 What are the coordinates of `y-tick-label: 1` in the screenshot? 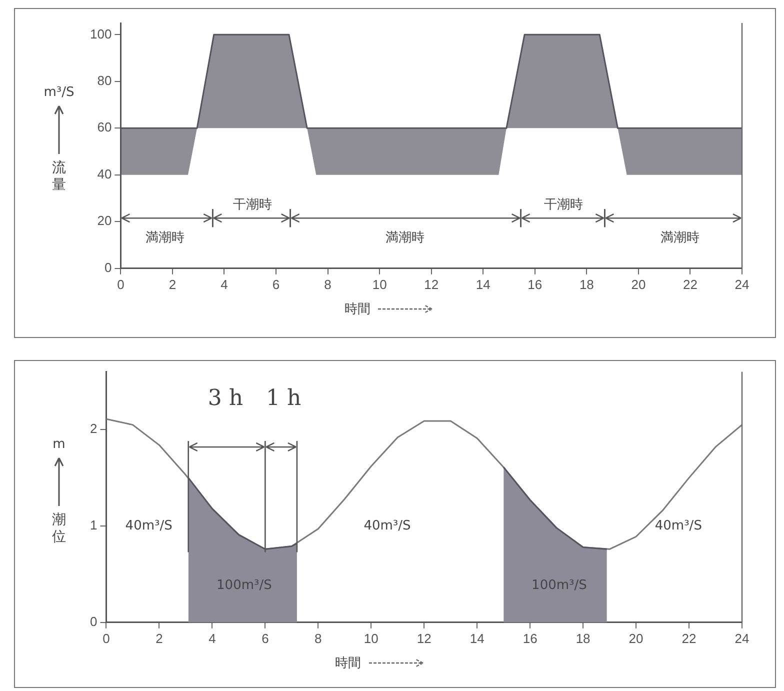 It's located at (94, 525).